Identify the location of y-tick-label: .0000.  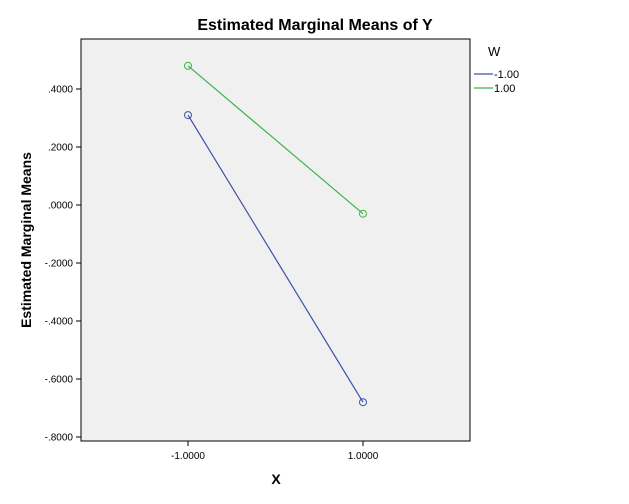
(60, 206).